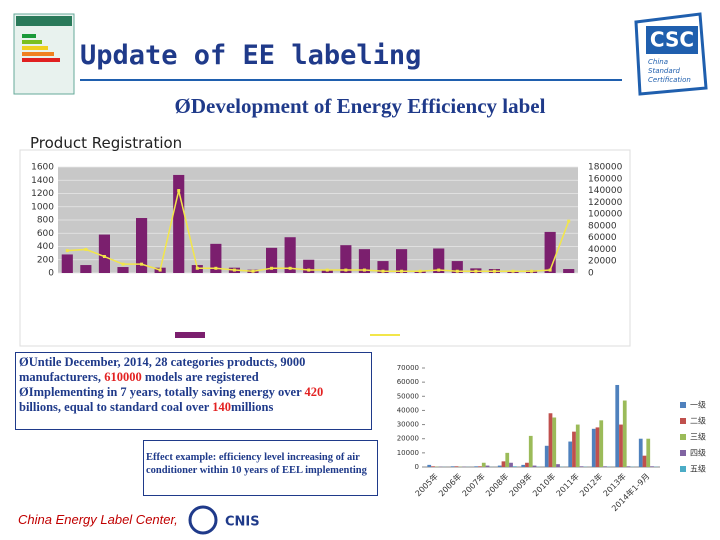 The width and height of the screenshot is (720, 540). I want to click on section-title: Product Registration, so click(106, 143).